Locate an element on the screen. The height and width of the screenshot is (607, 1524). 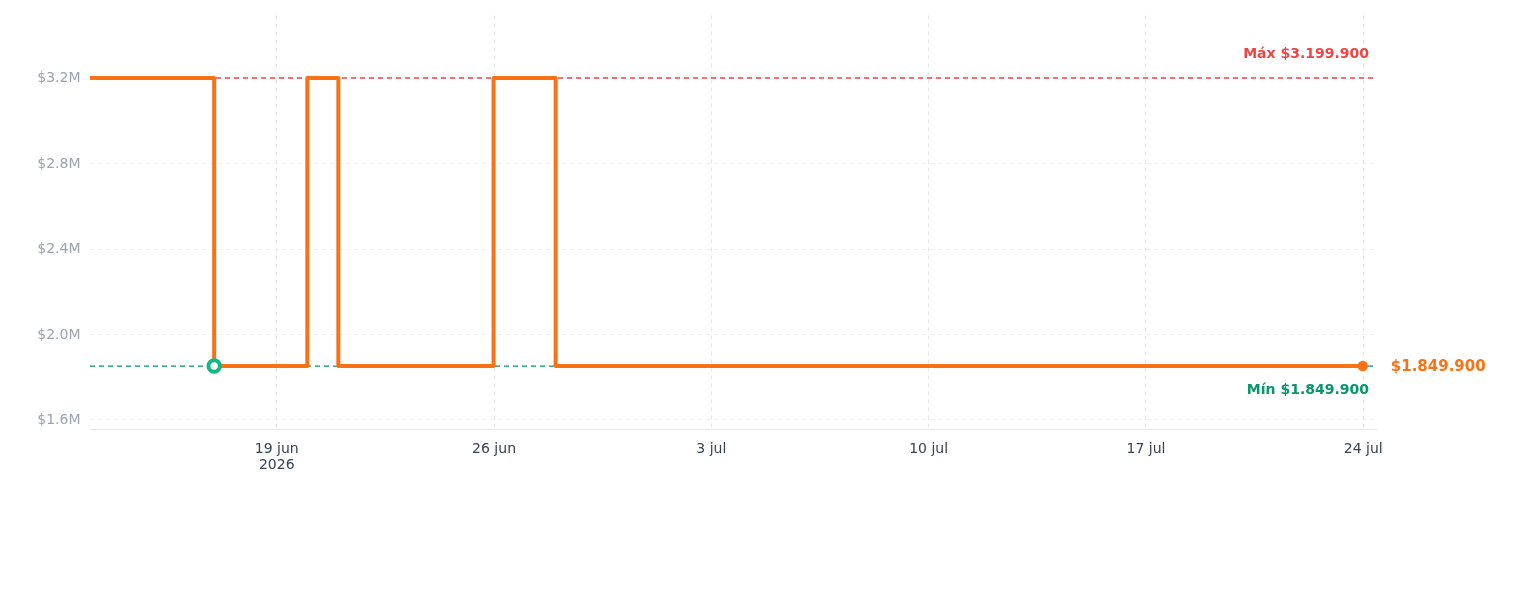
x-tick-label: 26 jun is located at coordinates (494, 447).